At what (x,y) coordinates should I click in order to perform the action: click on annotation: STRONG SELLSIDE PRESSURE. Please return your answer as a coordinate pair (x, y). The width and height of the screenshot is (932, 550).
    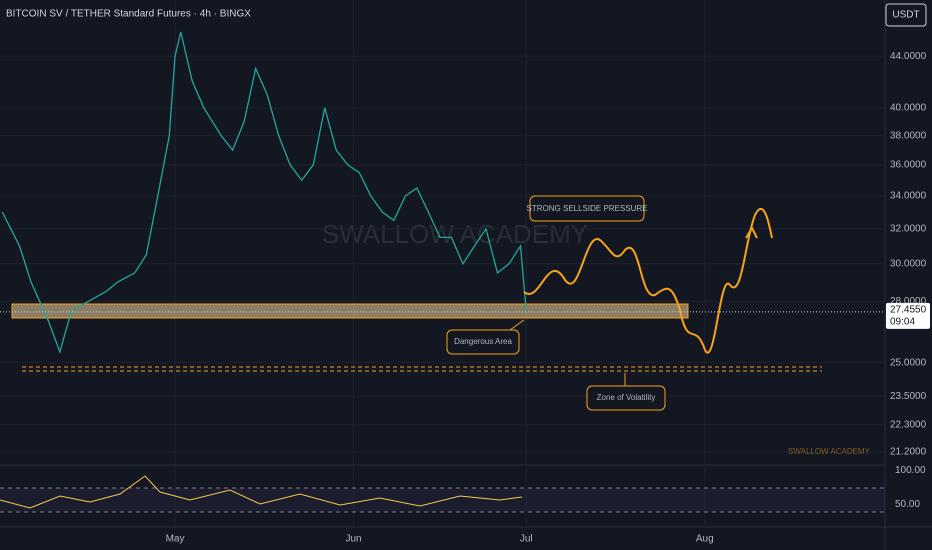
    Looking at the image, I should click on (587, 208).